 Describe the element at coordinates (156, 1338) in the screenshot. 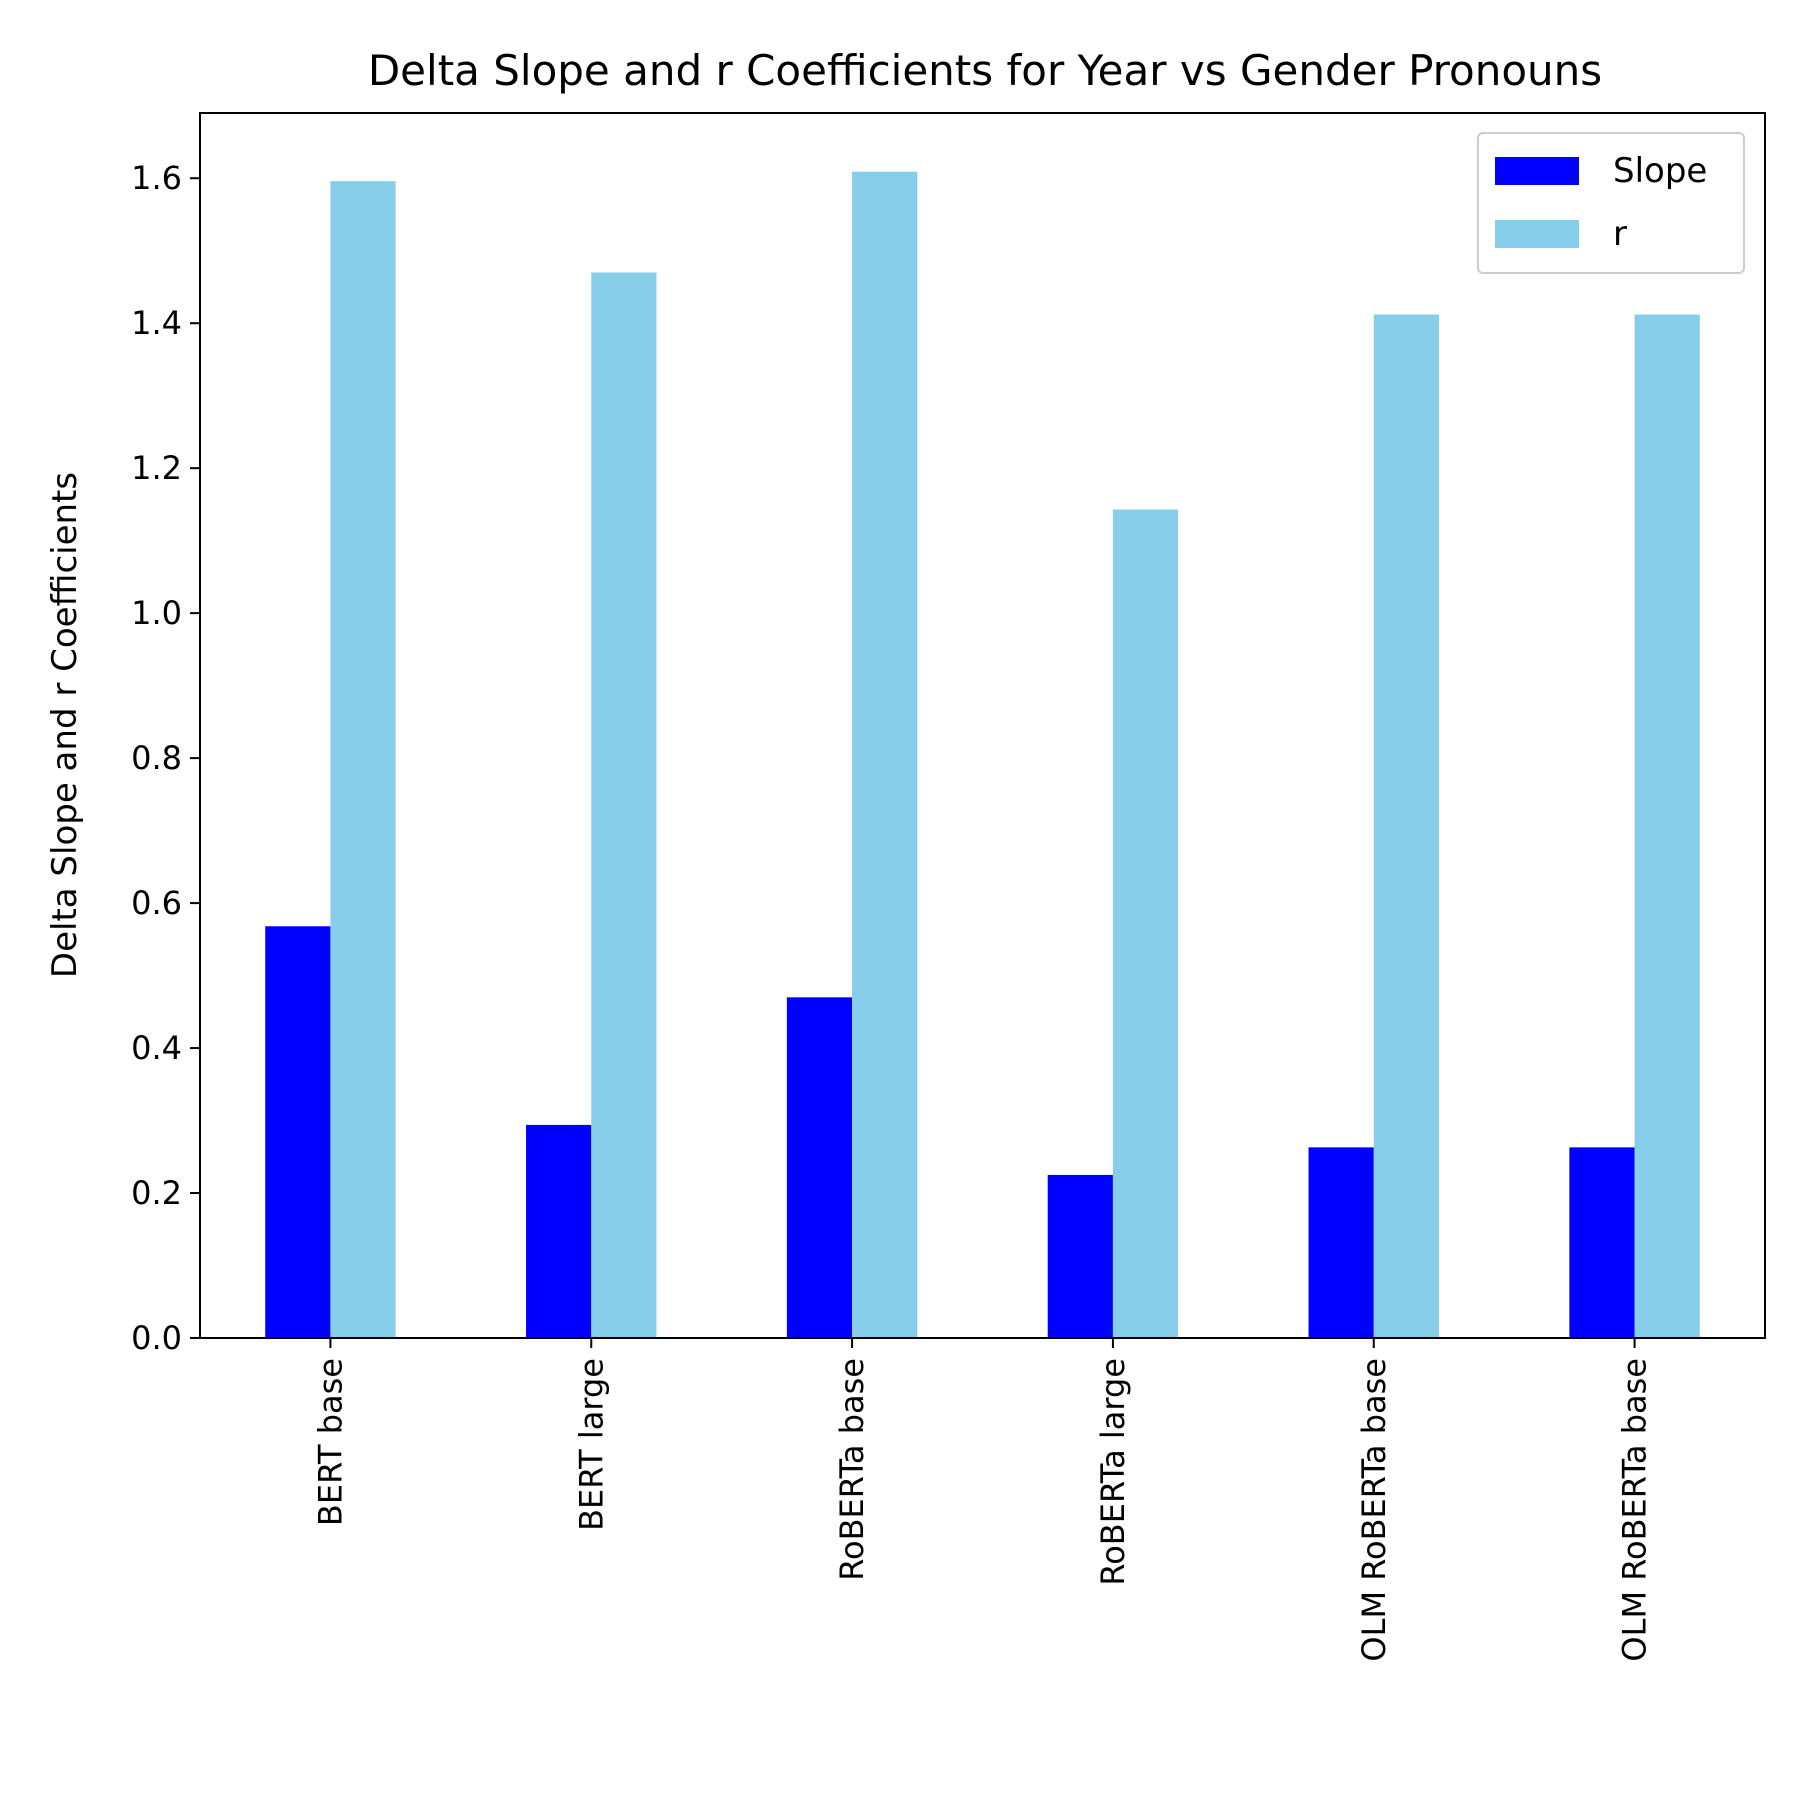

I see `y-tick-label: 0.0` at that location.